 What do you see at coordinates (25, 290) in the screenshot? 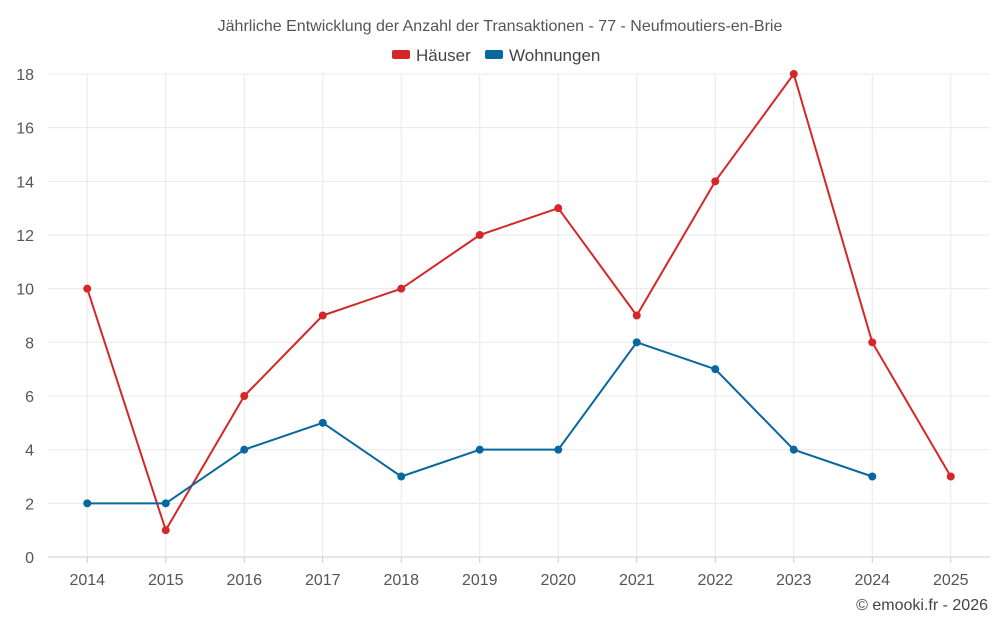
I see `y-tick-label: 10` at bounding box center [25, 290].